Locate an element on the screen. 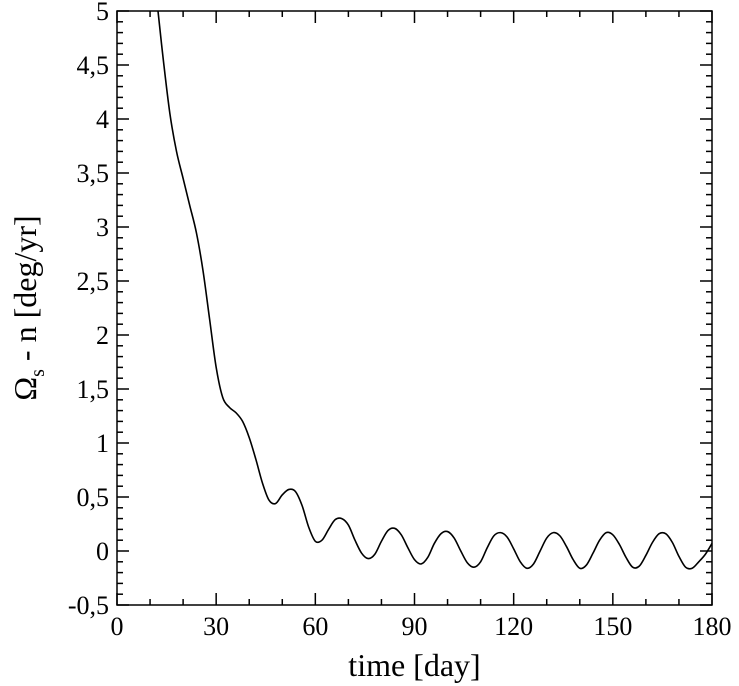 Image resolution: width=739 pixels, height=686 pixels. x-tick-label: 180 is located at coordinates (712, 626).